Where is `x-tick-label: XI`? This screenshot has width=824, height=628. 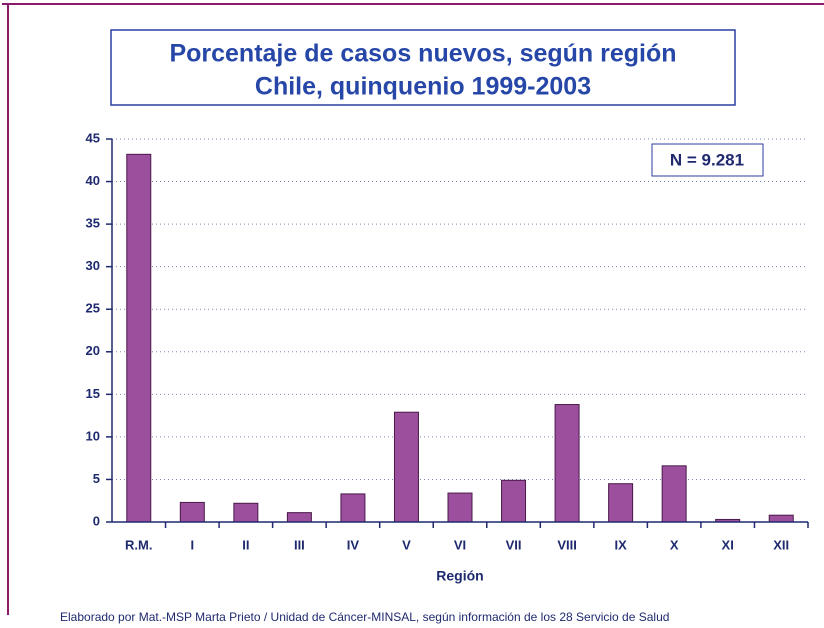
x-tick-label: XI is located at coordinates (728, 544).